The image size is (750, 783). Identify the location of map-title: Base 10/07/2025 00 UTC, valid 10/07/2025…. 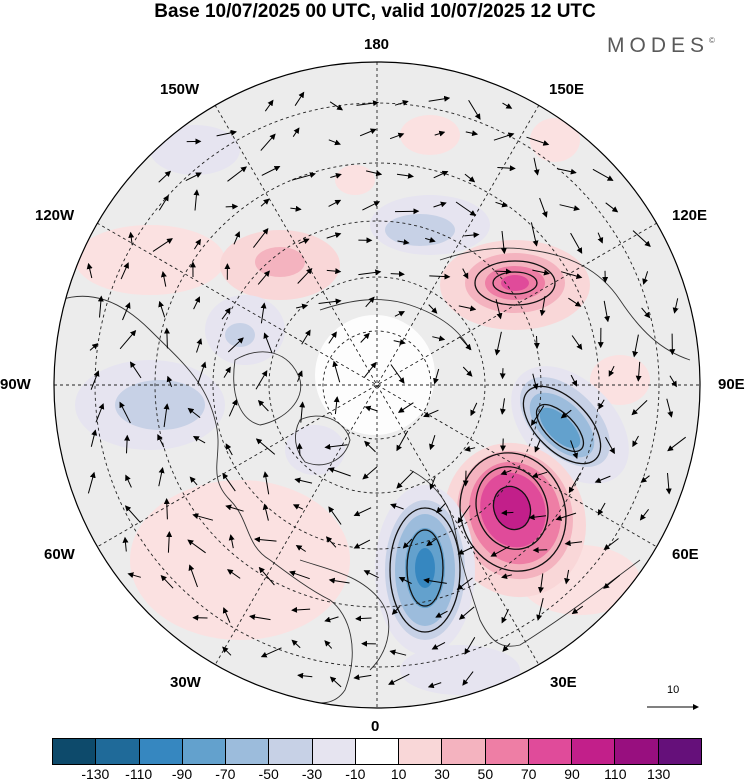
(375, 11).